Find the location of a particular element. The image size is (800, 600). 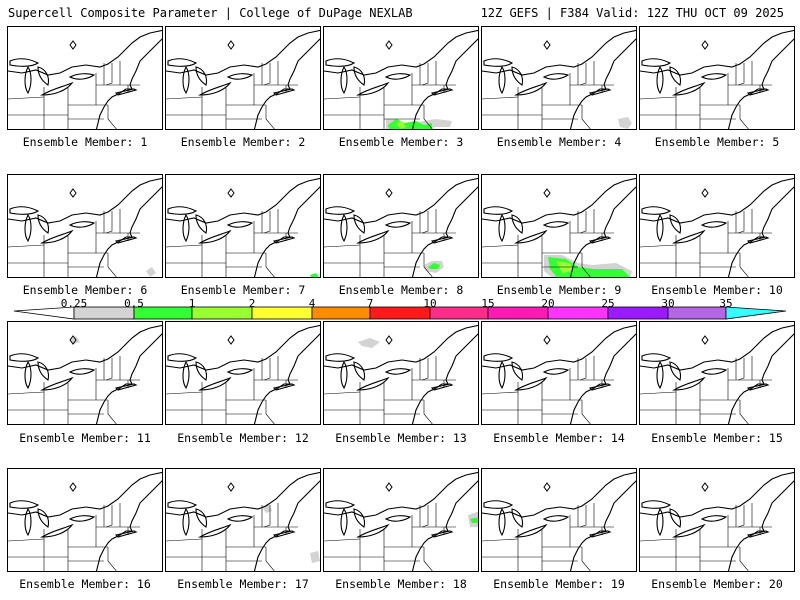

colorbar-max-arrow is located at coordinates (756, 313).